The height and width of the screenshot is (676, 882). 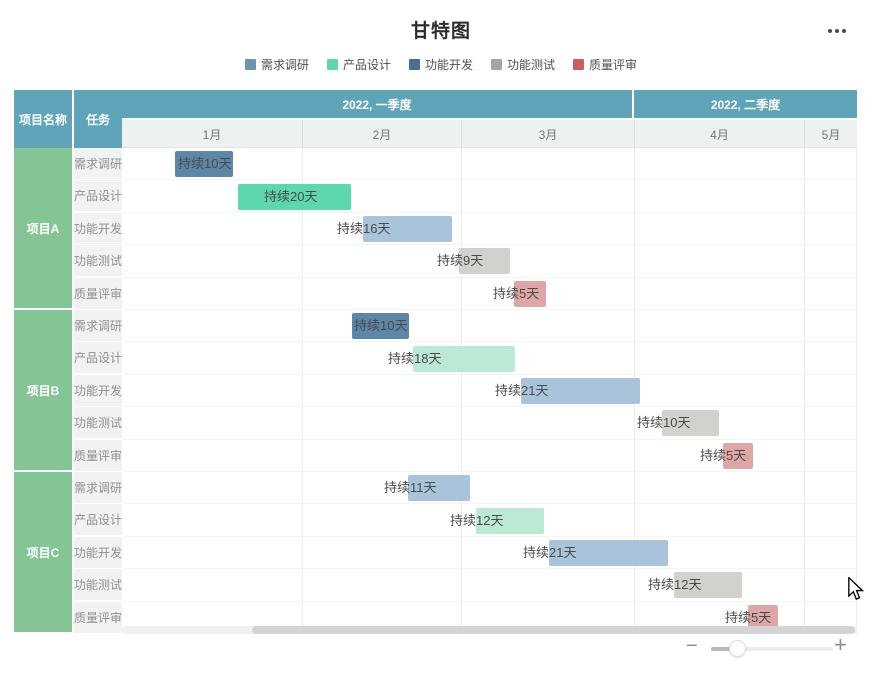 What do you see at coordinates (531, 64) in the screenshot?
I see `legend-label: 功能测试` at bounding box center [531, 64].